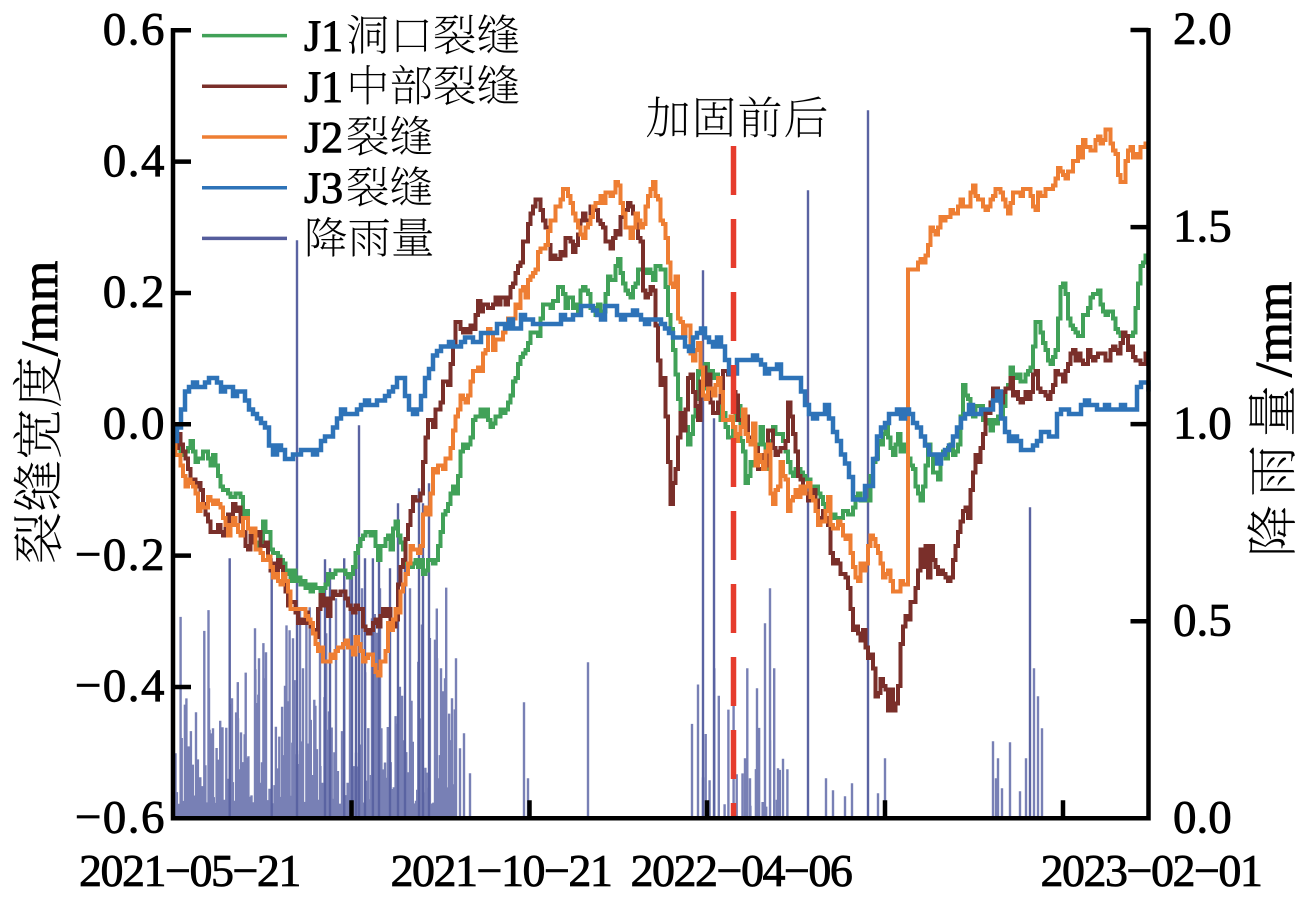 The height and width of the screenshot is (915, 1299). What do you see at coordinates (323, 188) in the screenshot?
I see `svg-text: J3` at bounding box center [323, 188].